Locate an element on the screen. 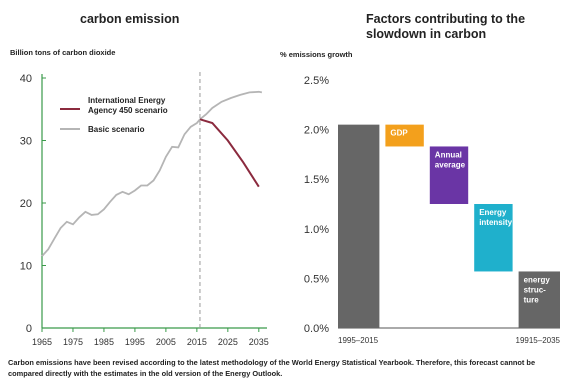 The width and height of the screenshot is (561, 383). left-x-tick-label: 1975 is located at coordinates (73, 342).